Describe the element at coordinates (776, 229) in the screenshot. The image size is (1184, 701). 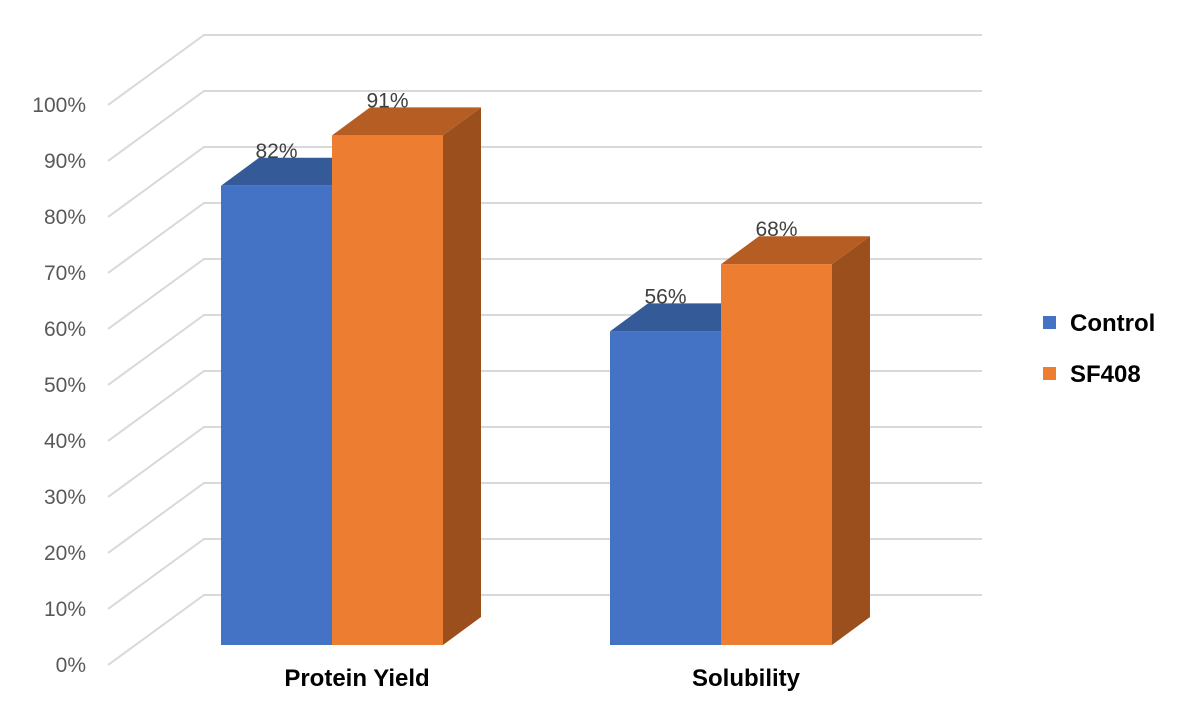
I see `data-label: 68%` at that location.